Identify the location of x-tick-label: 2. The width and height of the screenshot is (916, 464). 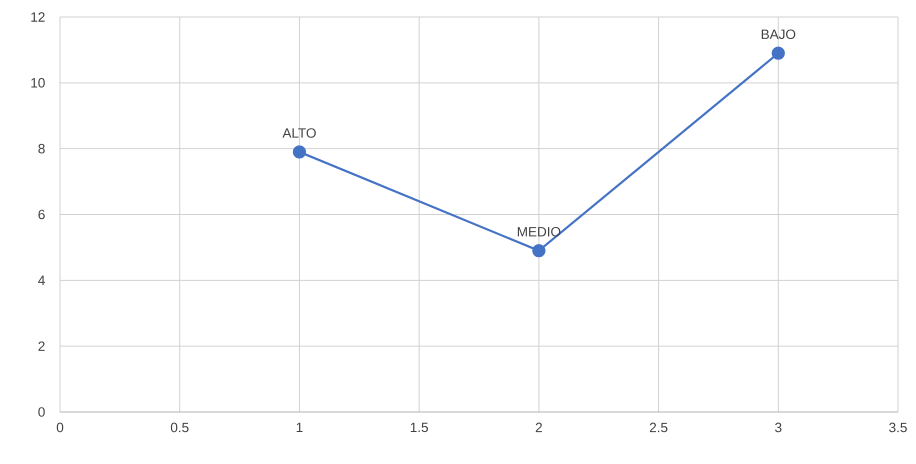
(539, 427).